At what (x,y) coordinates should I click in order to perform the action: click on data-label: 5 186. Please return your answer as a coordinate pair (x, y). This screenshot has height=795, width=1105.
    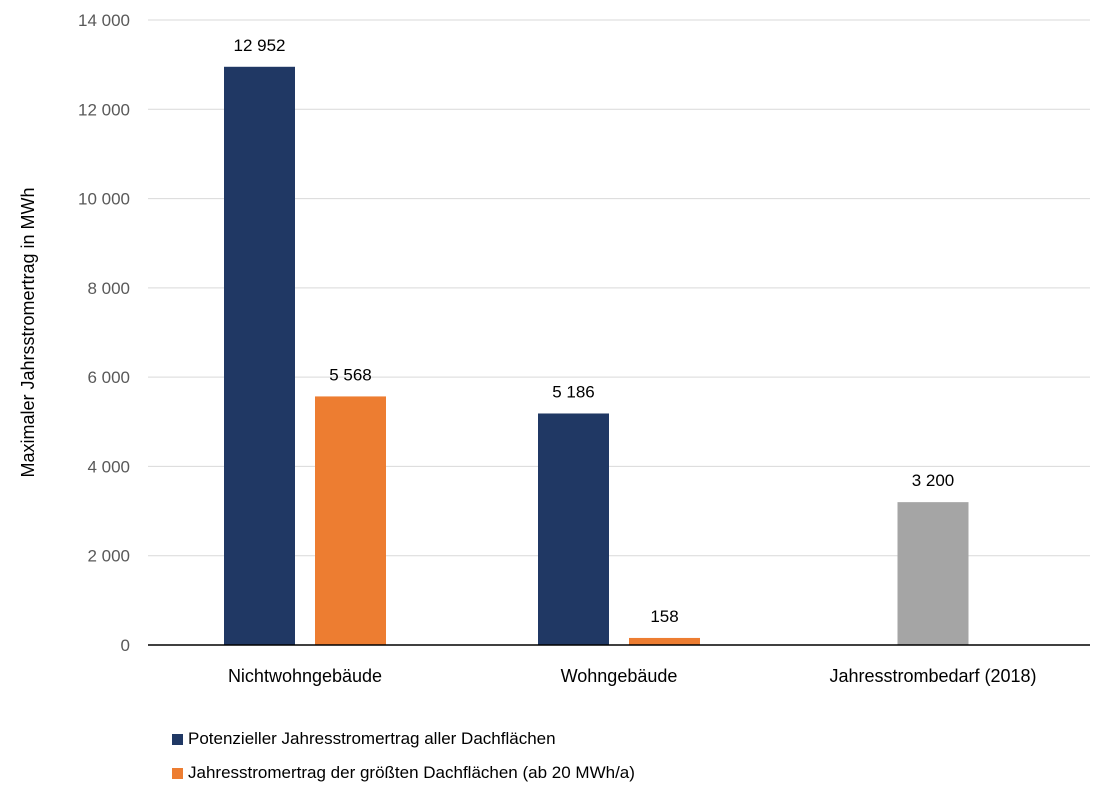
    Looking at the image, I should click on (573, 391).